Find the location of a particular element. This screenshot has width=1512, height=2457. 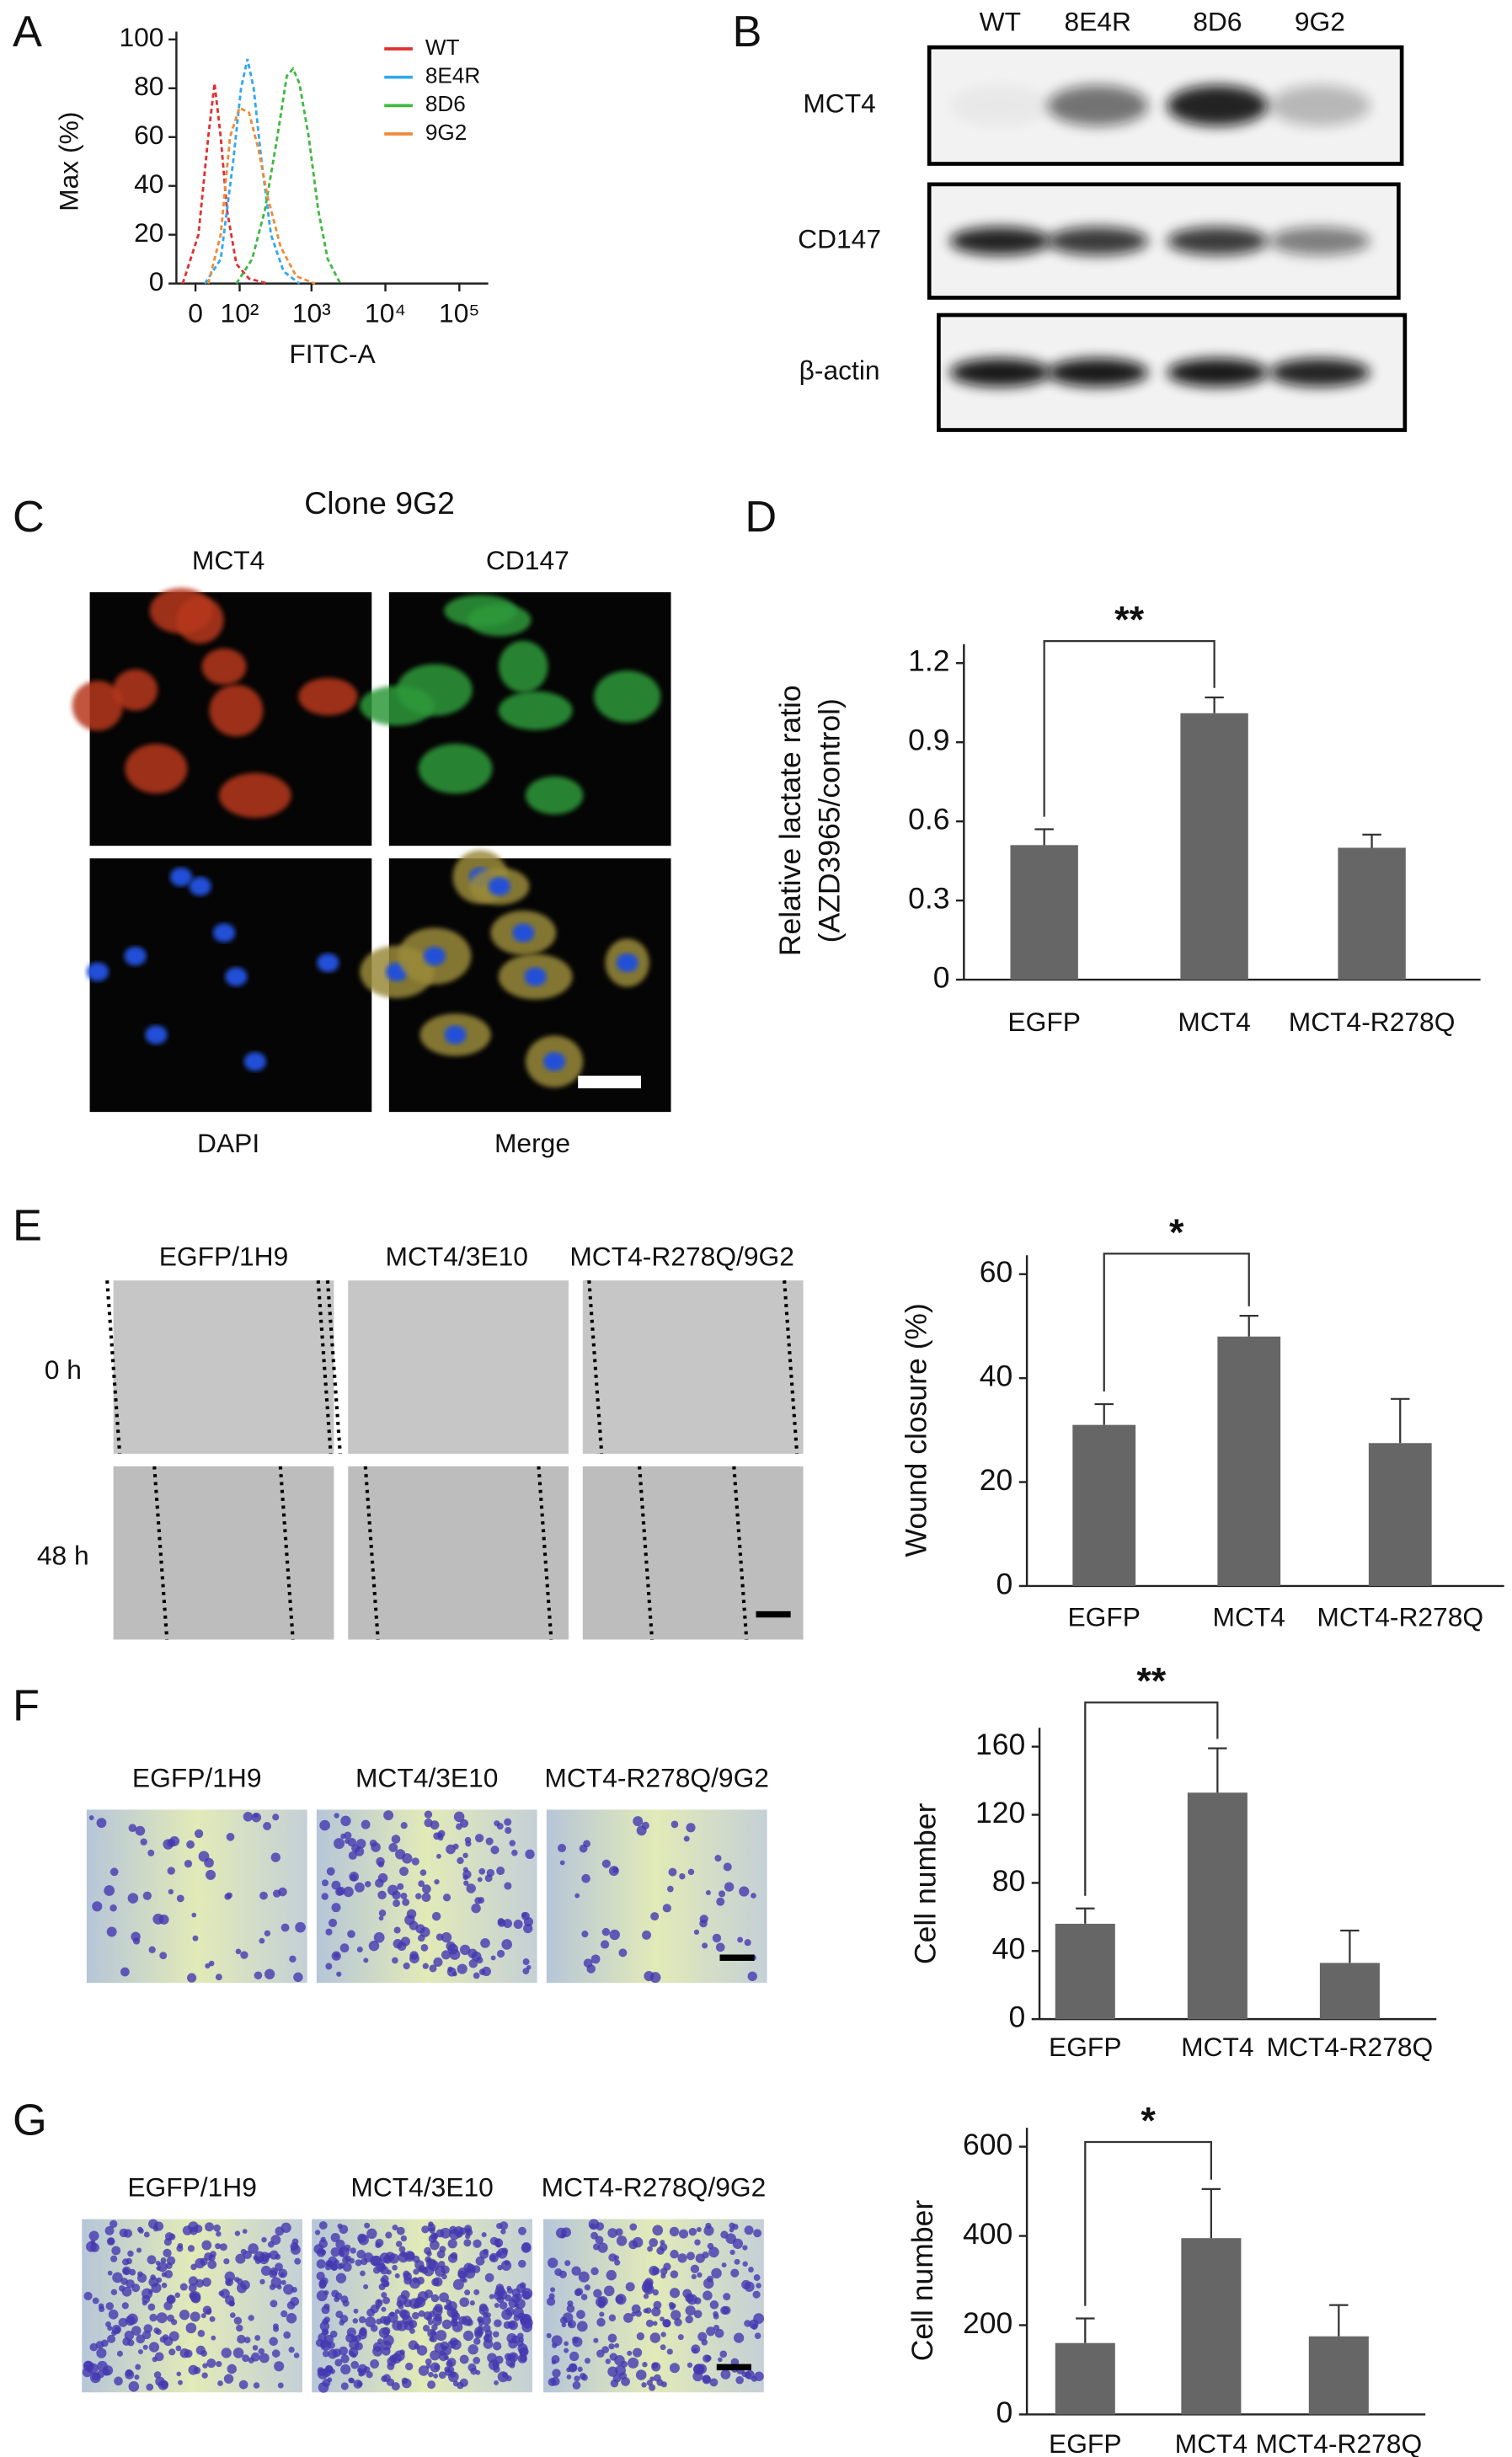

wound-image is located at coordinates (458, 1367).